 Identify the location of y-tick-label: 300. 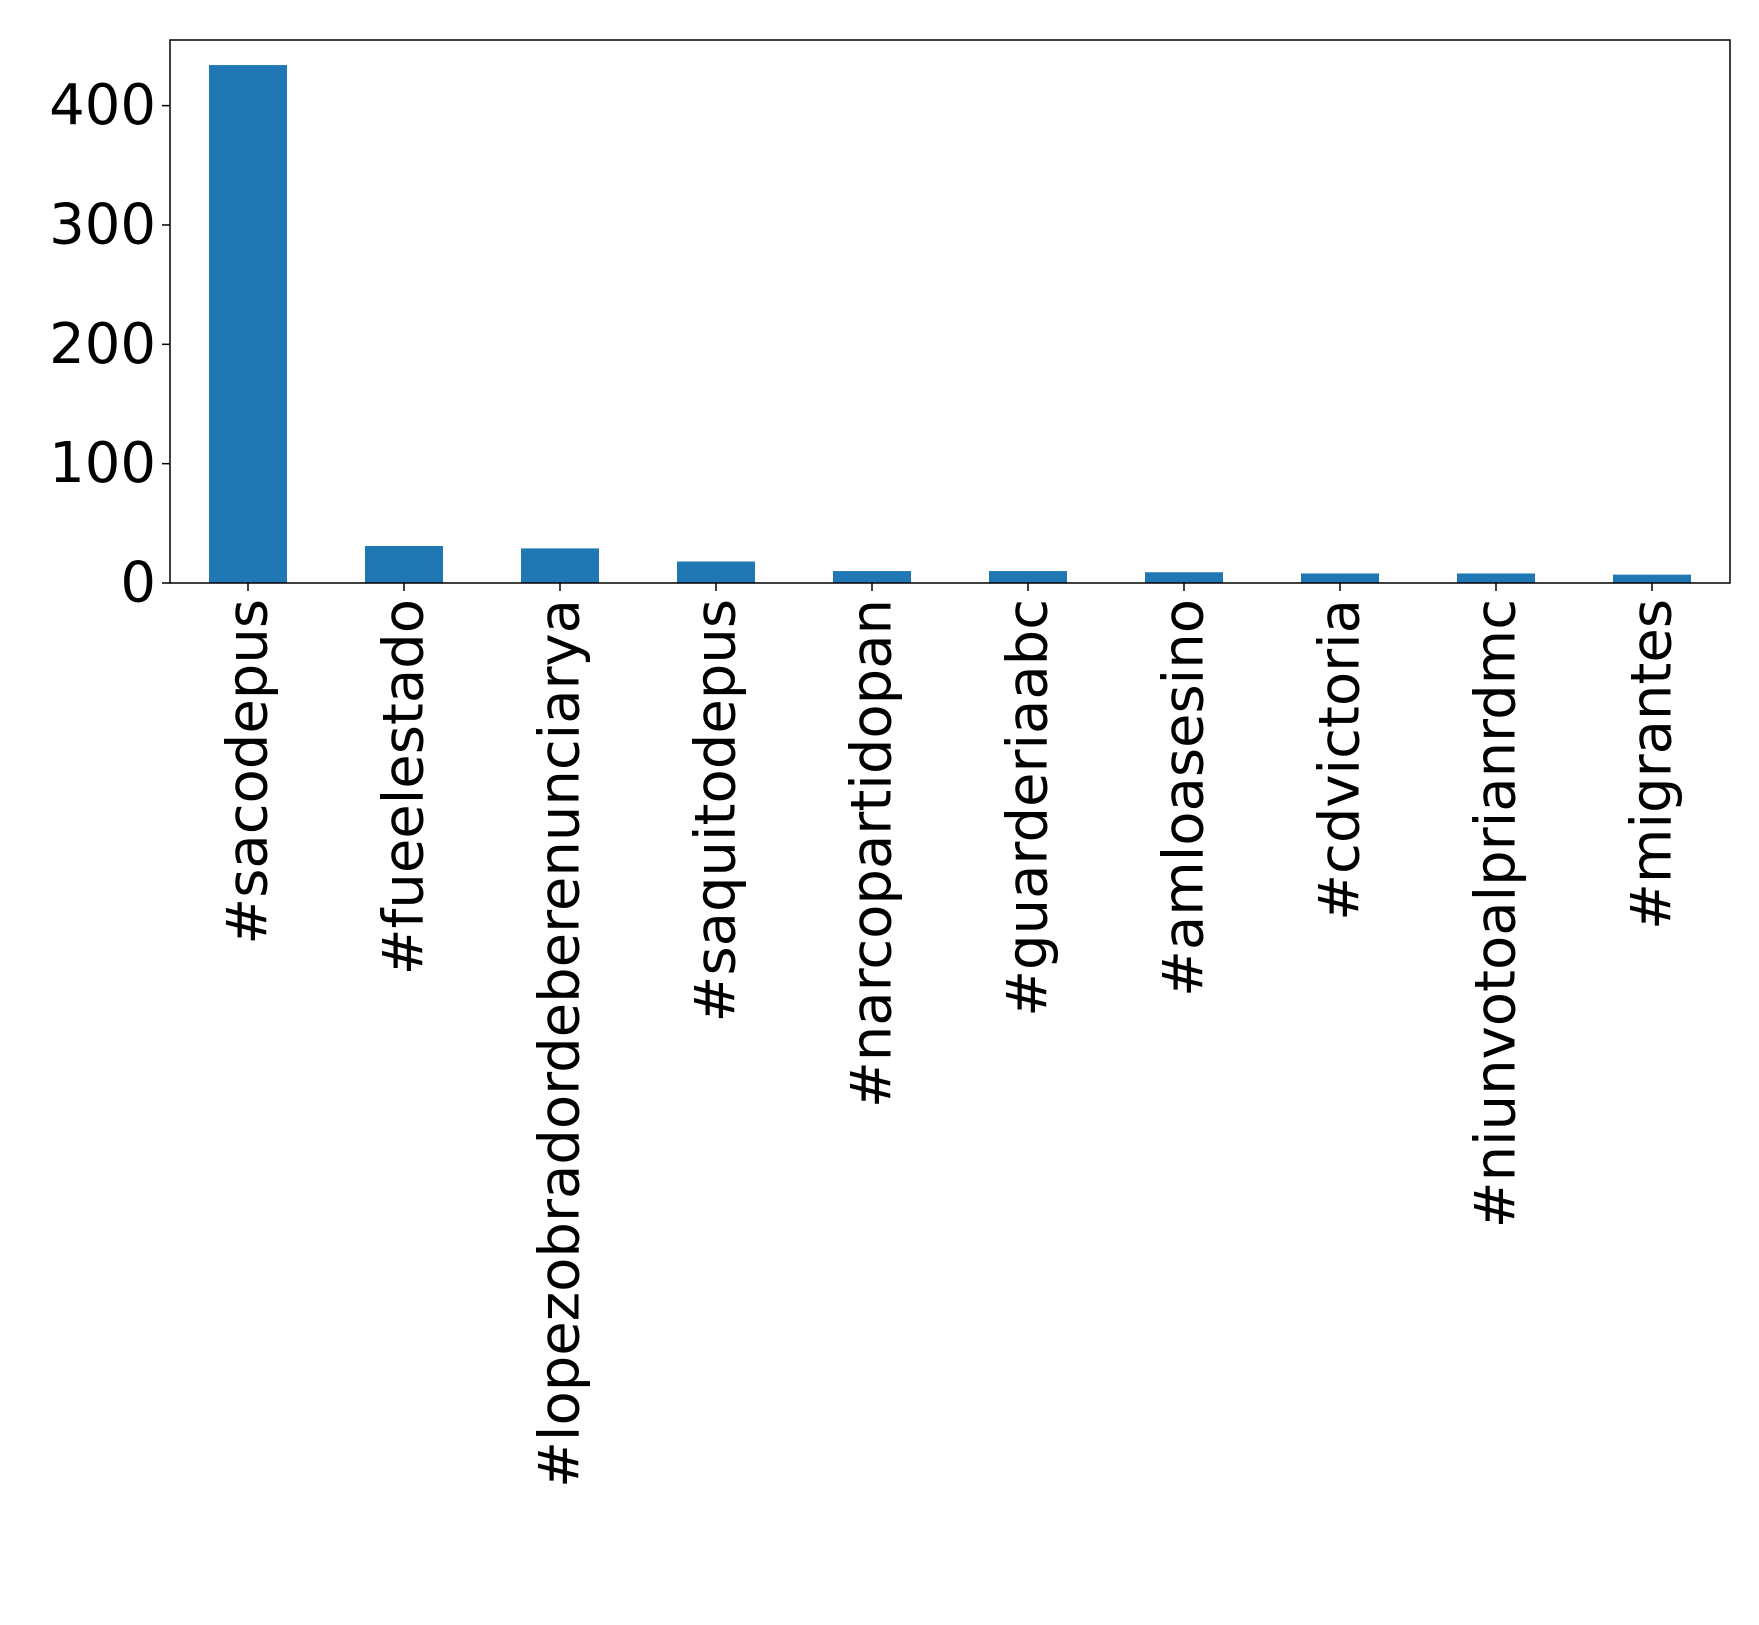
(102, 224).